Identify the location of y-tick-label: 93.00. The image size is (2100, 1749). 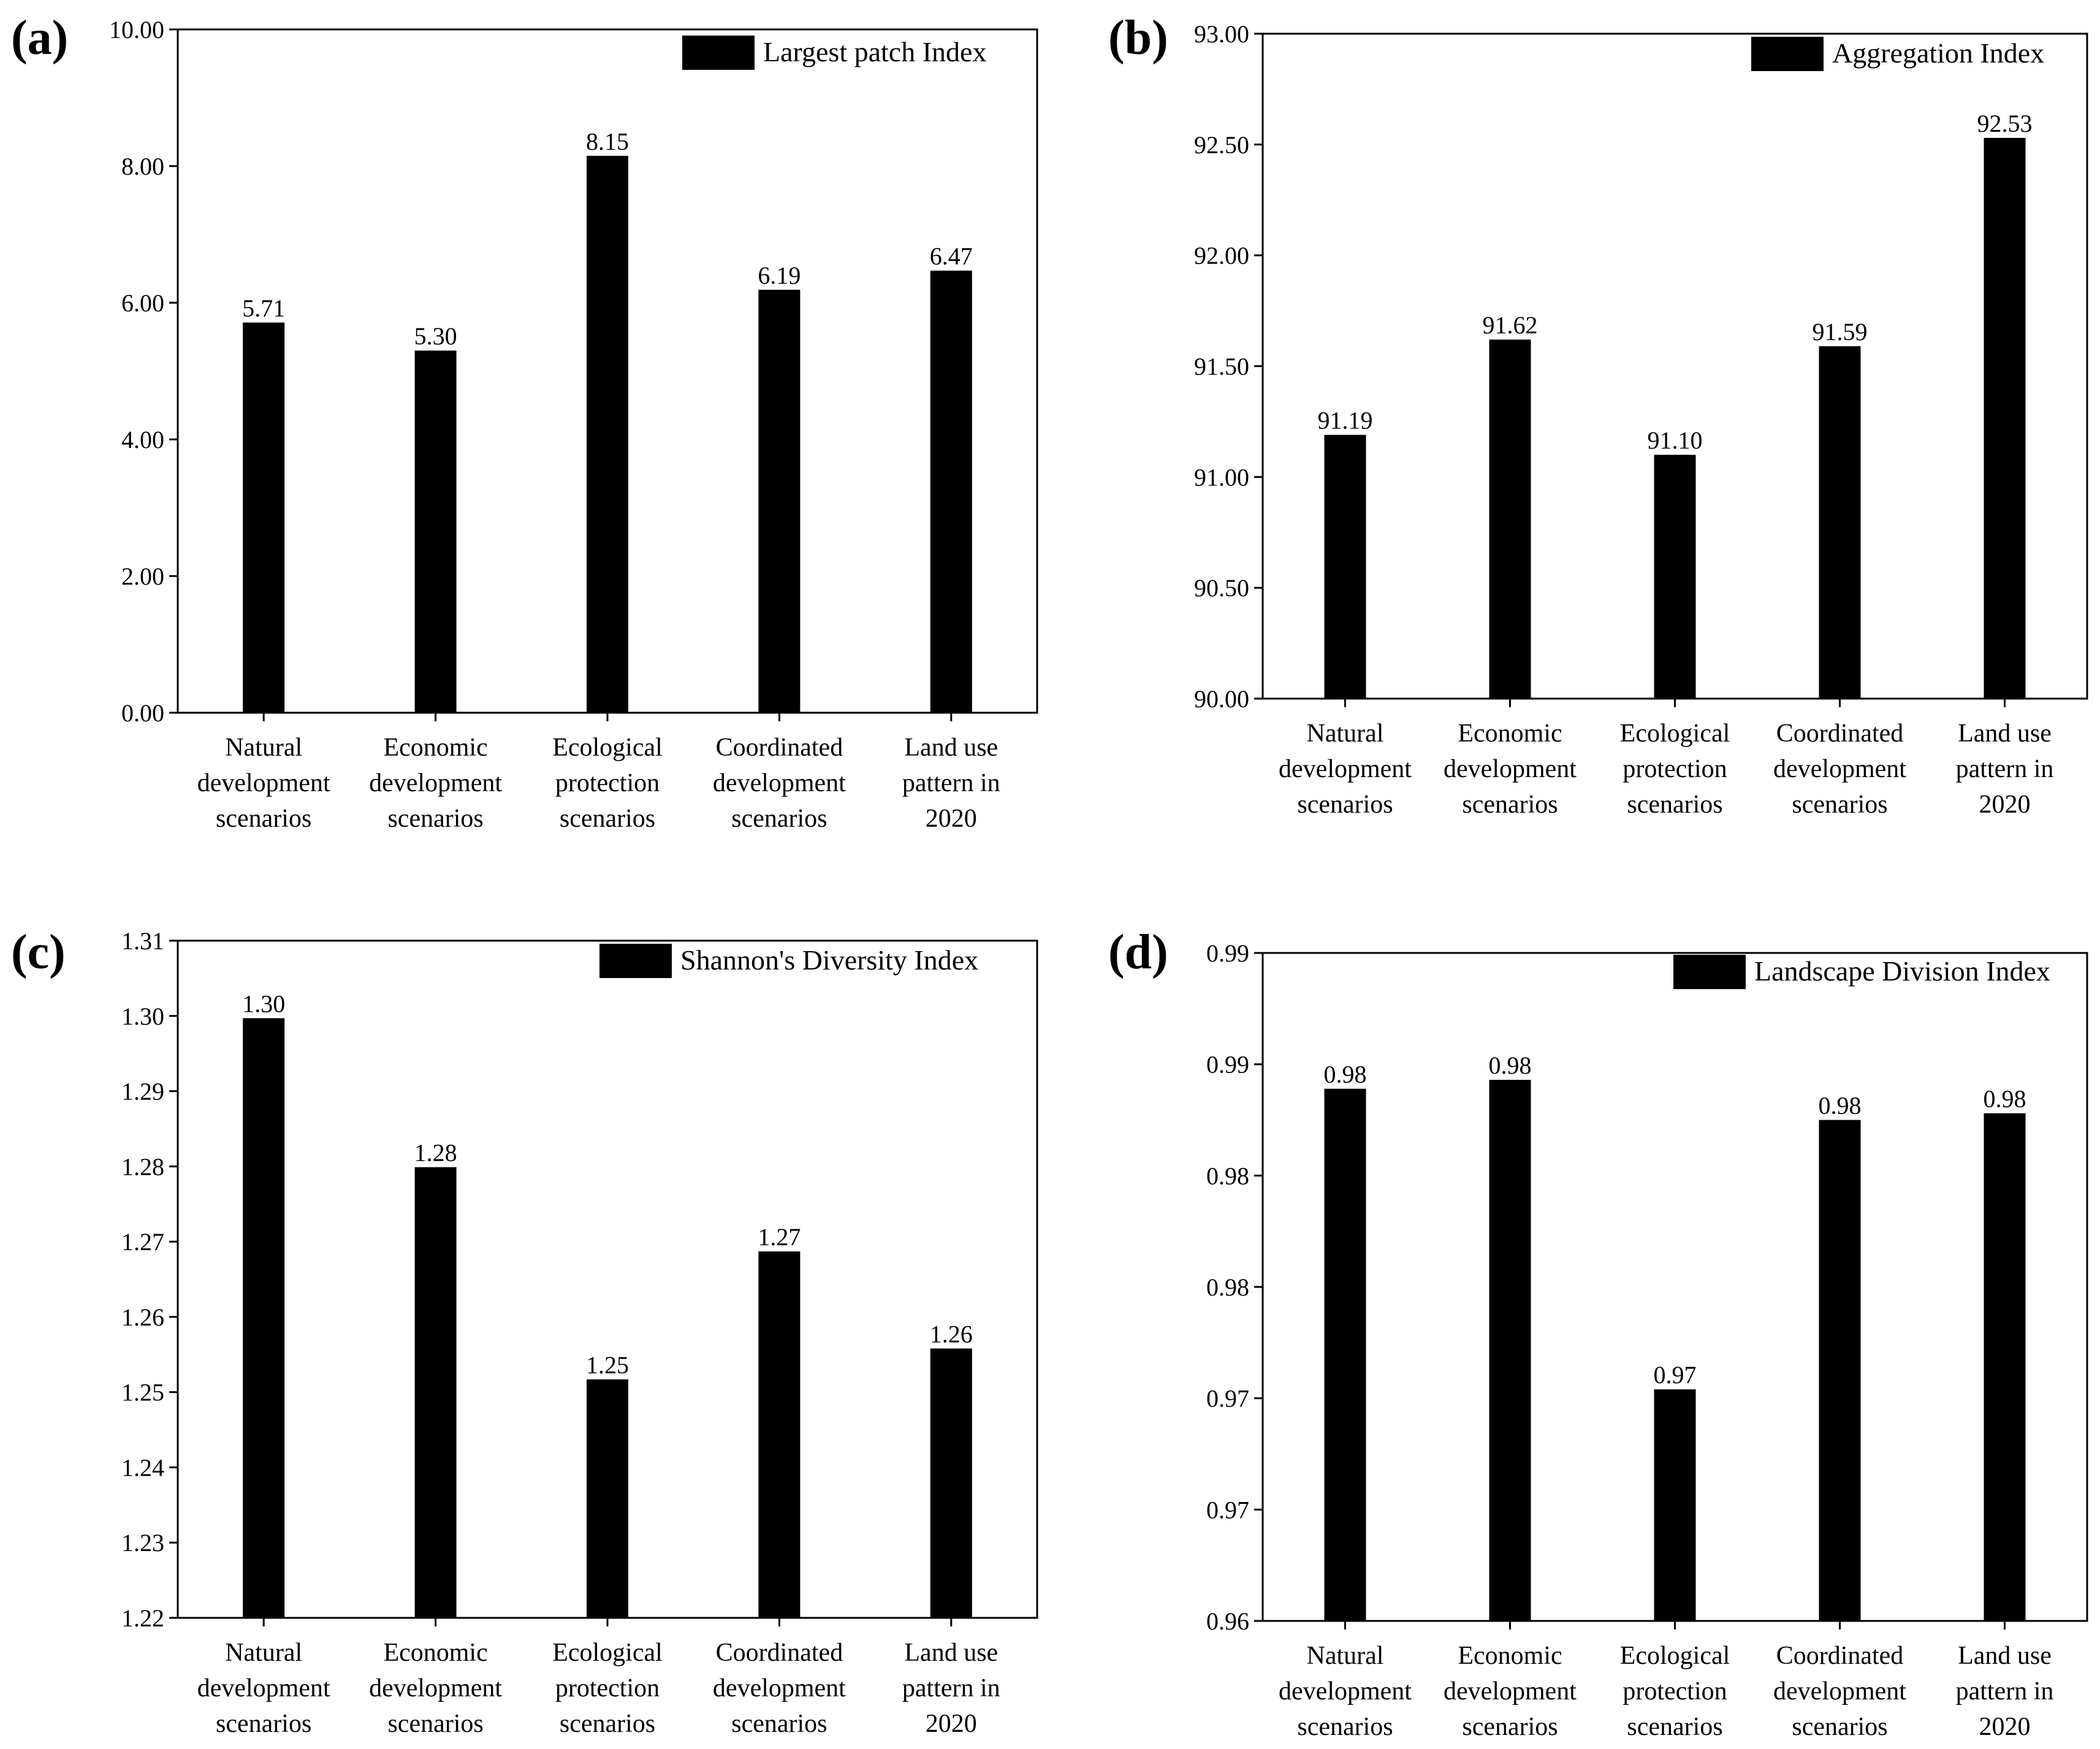
(1221, 34).